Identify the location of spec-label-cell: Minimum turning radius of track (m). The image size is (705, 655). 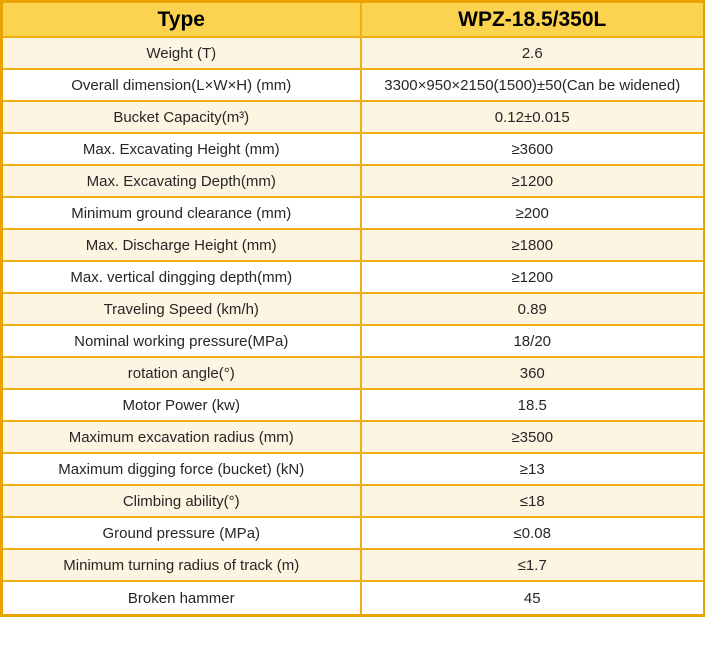
(181, 565).